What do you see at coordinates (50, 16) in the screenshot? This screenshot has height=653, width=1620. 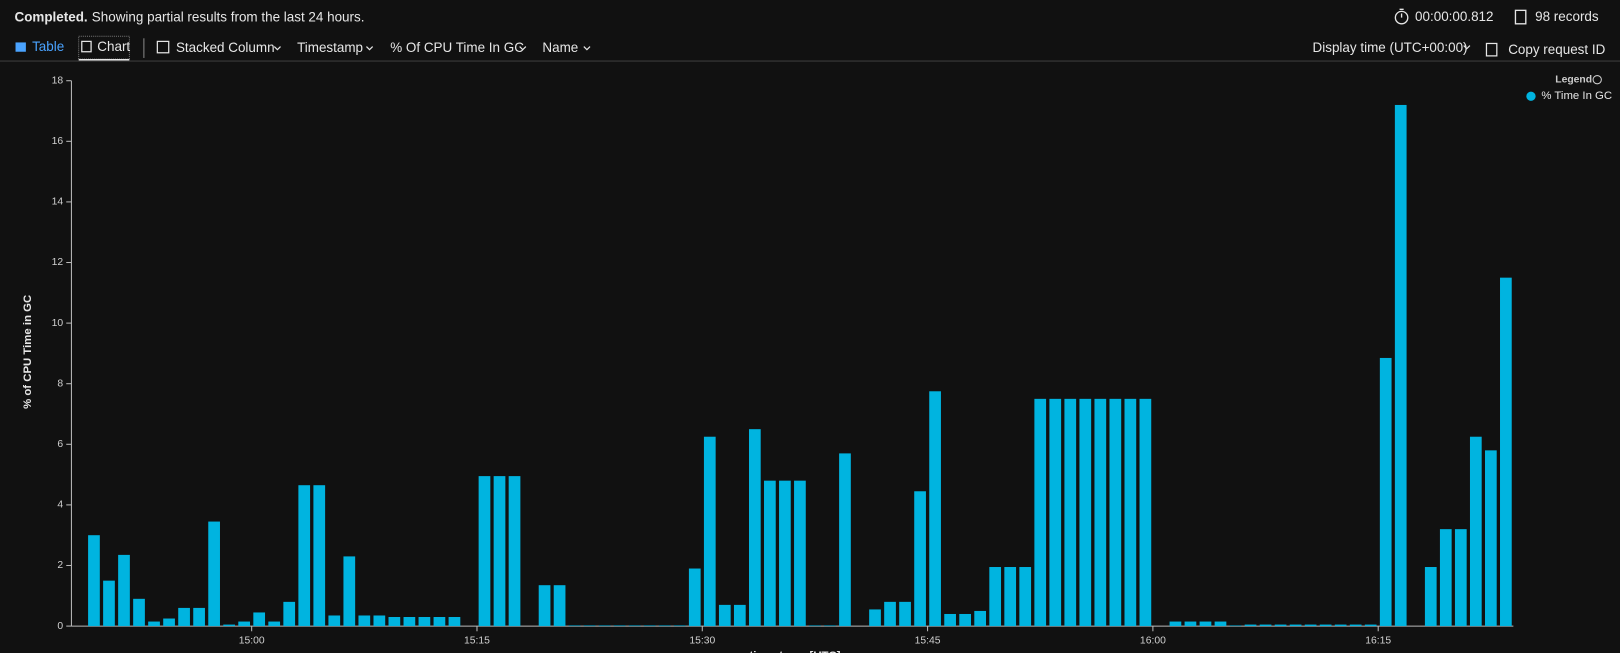 I see `status-bold: Completed.` at bounding box center [50, 16].